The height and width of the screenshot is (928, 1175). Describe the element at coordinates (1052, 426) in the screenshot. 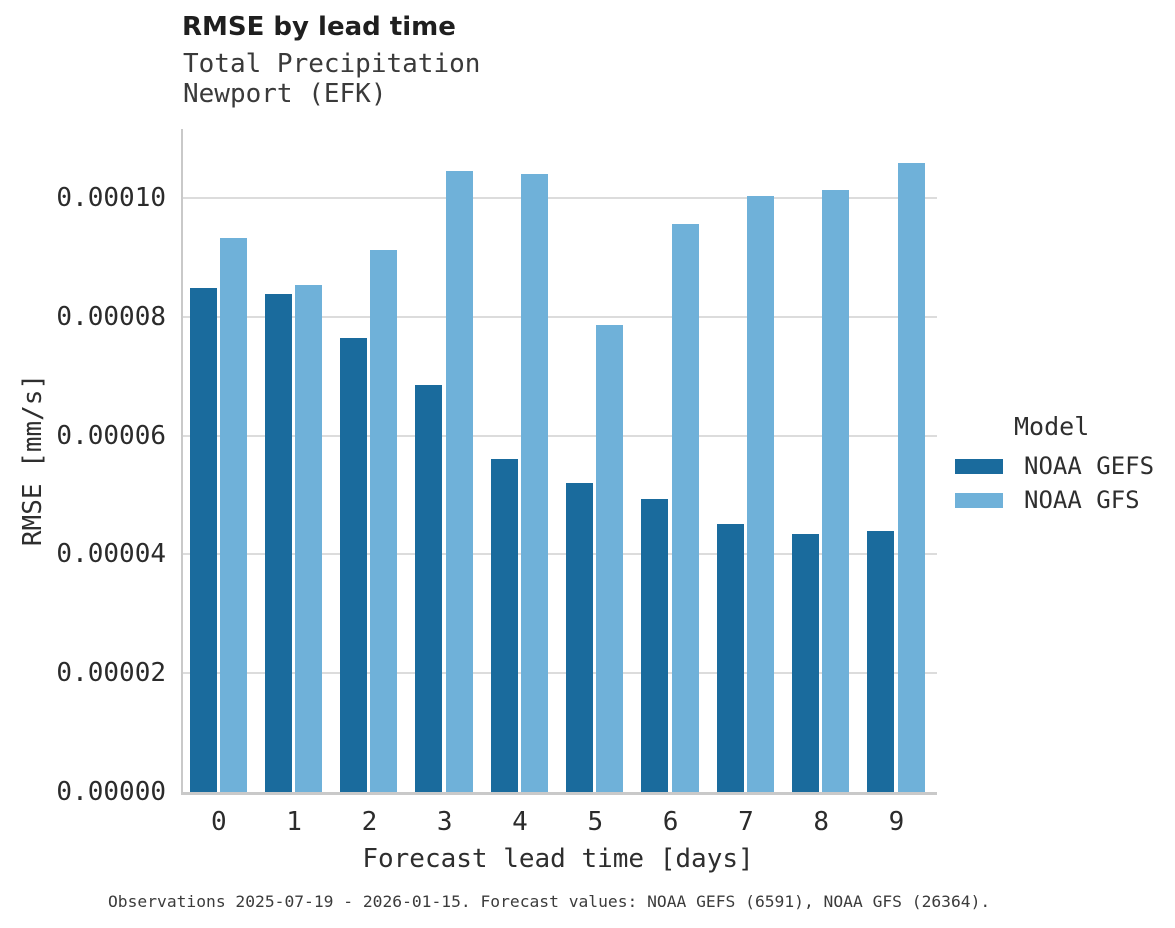

I see `legend-title: Model` at that location.